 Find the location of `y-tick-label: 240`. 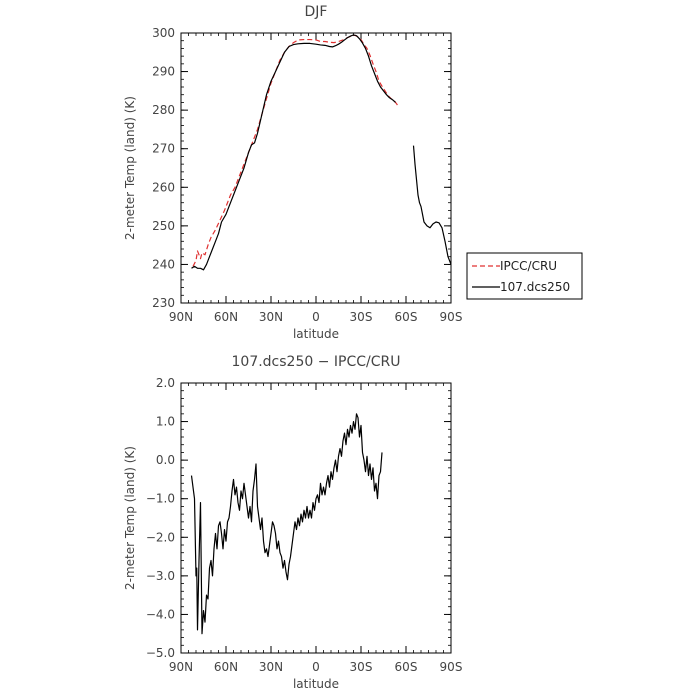

y-tick-label: 240 is located at coordinates (163, 264).